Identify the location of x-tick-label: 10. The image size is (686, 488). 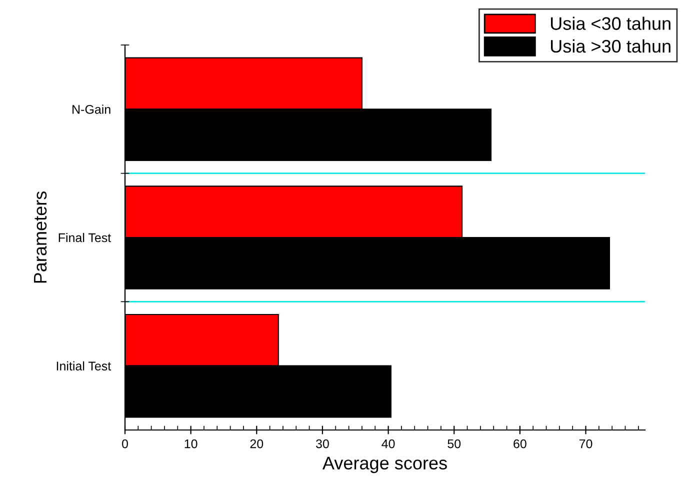
(191, 443).